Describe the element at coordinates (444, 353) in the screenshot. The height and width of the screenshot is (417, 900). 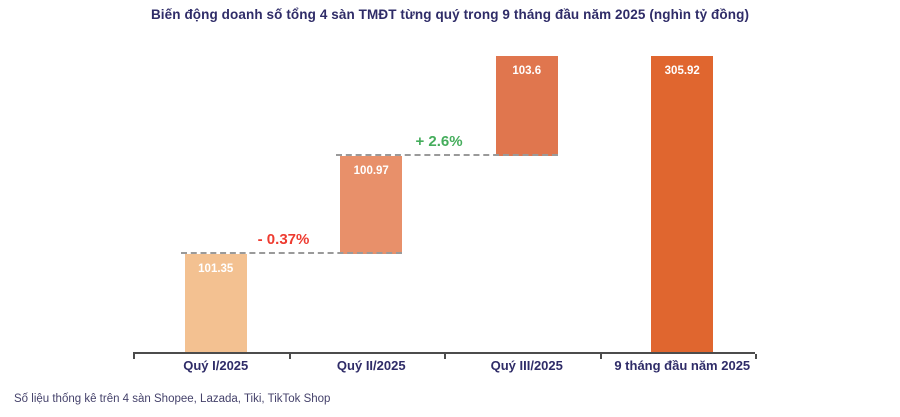
I see `x-axis` at that location.